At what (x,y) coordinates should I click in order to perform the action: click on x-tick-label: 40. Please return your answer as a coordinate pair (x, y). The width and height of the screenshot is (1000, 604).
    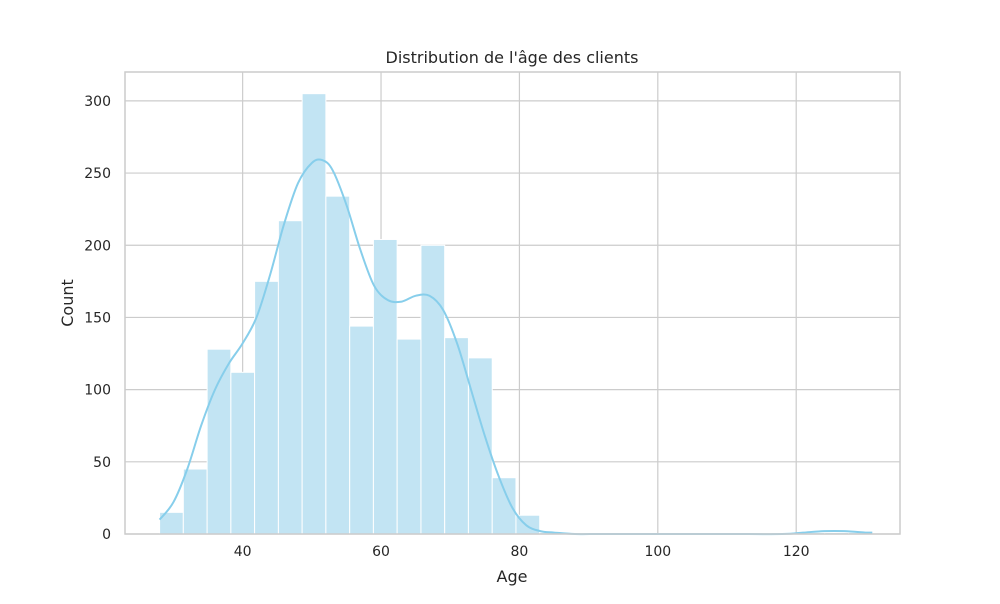
    Looking at the image, I should click on (243, 552).